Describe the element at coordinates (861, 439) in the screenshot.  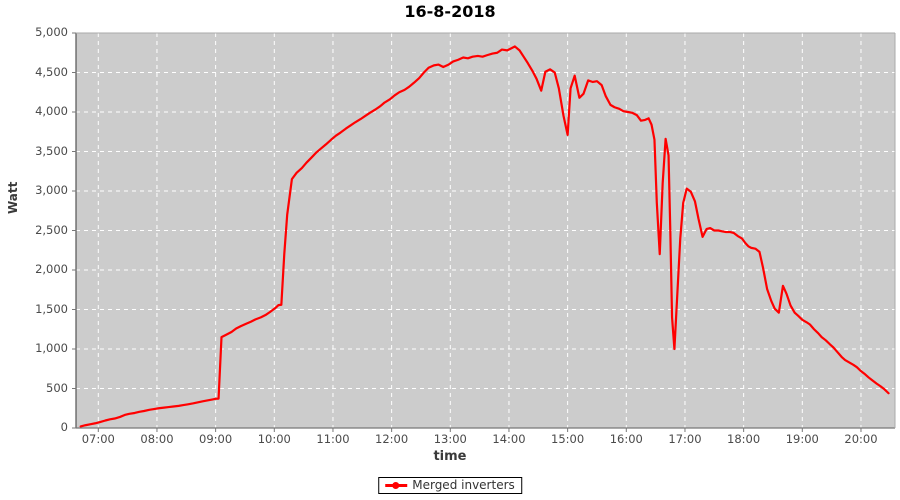
I see `x-tick-label: 20:00` at that location.